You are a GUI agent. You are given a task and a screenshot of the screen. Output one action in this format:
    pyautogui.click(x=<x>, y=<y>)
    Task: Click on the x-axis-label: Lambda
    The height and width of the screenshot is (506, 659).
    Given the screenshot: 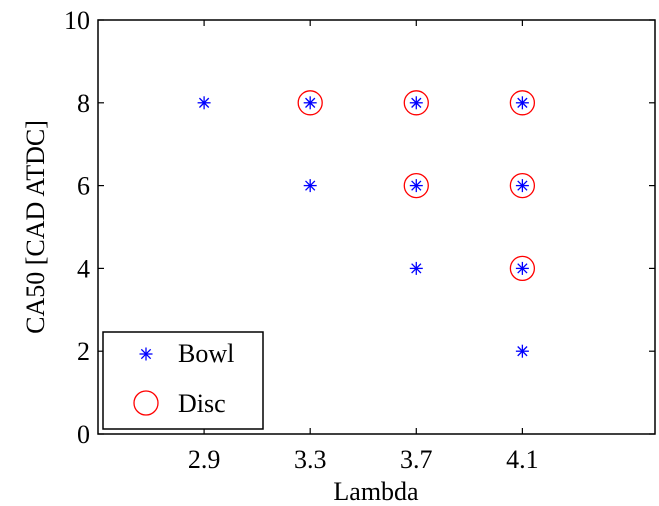 What is the action you would take?
    pyautogui.click(x=376, y=491)
    